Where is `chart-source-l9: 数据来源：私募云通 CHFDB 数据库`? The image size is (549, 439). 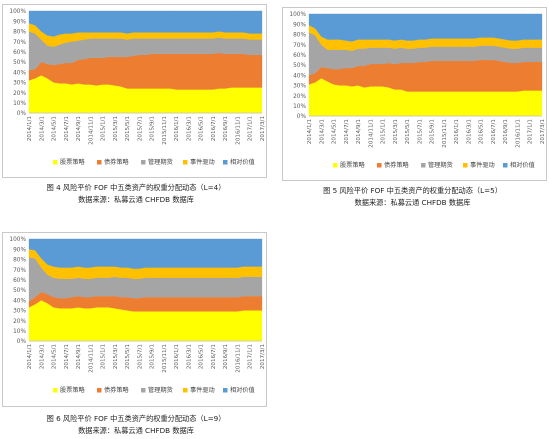 chart-source-l9: 数据来源：私募云通 CHFDB 数据库 is located at coordinates (136, 430).